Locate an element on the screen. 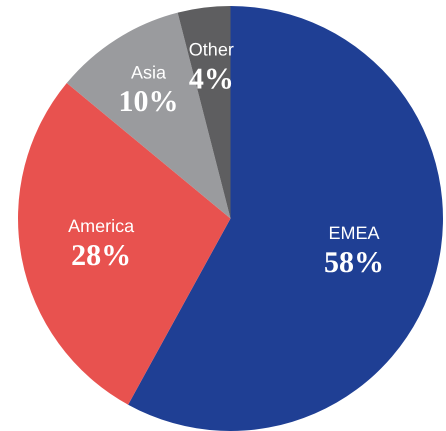 The width and height of the screenshot is (446, 431). slice-label: Other is located at coordinates (211, 50).